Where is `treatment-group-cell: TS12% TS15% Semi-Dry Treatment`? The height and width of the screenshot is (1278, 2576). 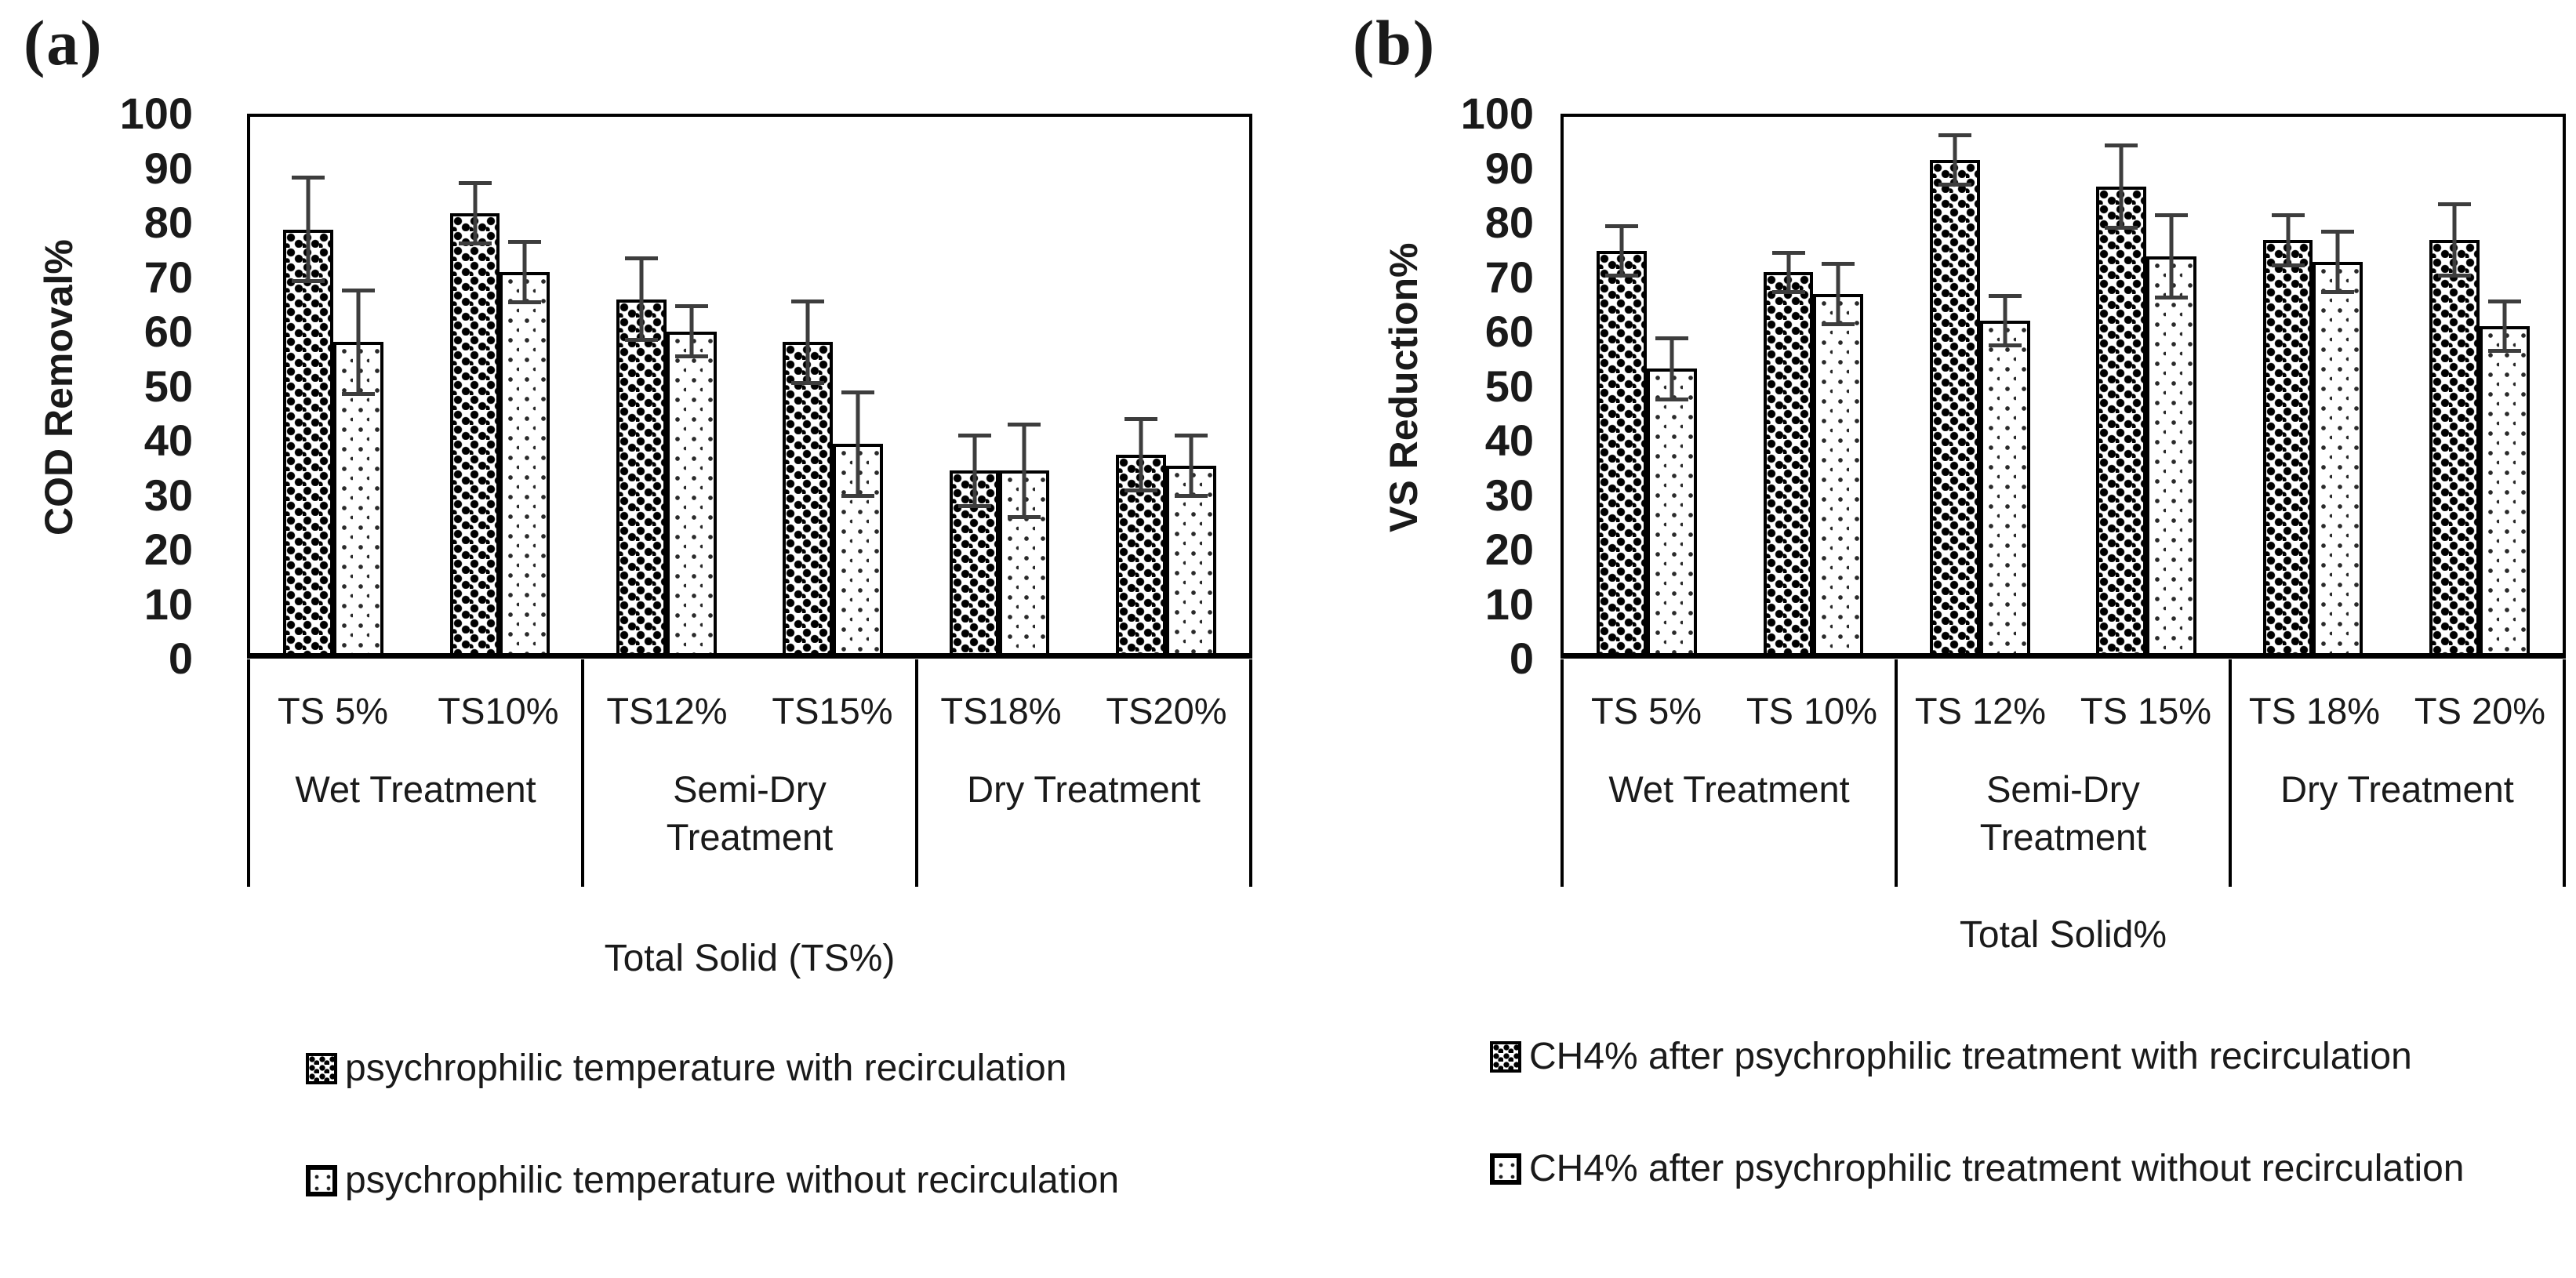 treatment-group-cell: TS12% TS15% Semi-Dry Treatment is located at coordinates (751, 773).